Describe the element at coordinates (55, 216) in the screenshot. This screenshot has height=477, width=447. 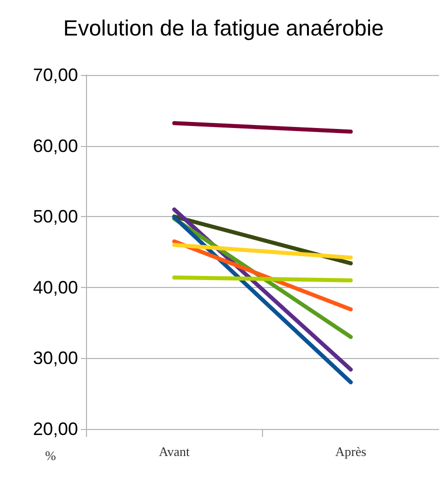
I see `y-tick-label: 50,00` at that location.